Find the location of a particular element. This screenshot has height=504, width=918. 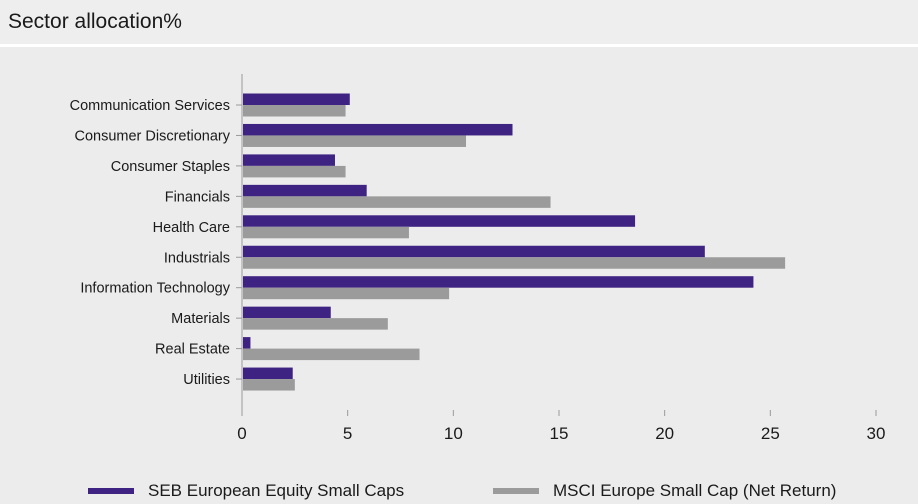

bar-seb-real-estate is located at coordinates (247, 343).